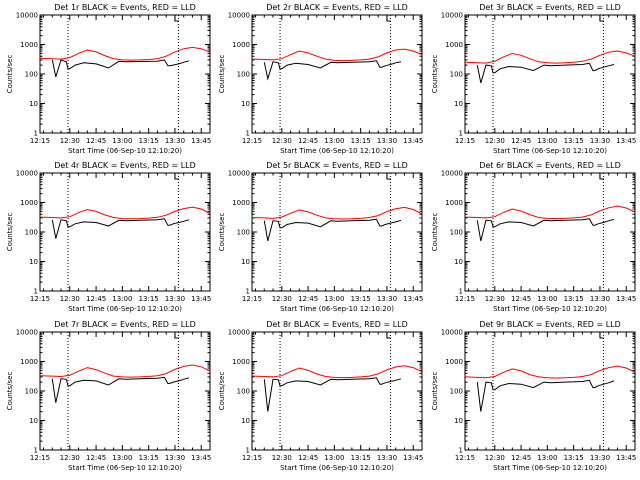 Image resolution: width=640 pixels, height=480 pixels. Describe the element at coordinates (125, 7) in the screenshot. I see `panel-title: Det 1r BLACK = Events, RED = LLD` at that location.